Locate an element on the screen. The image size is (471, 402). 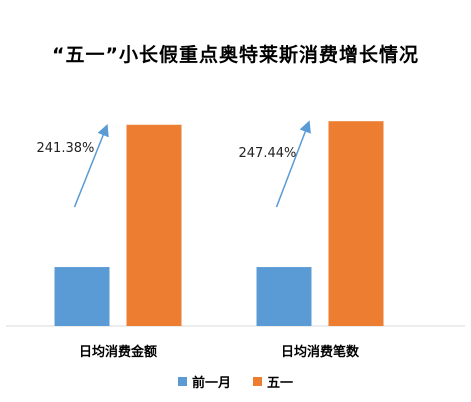
legend-item-may-day: 五一 is located at coordinates (273, 381).